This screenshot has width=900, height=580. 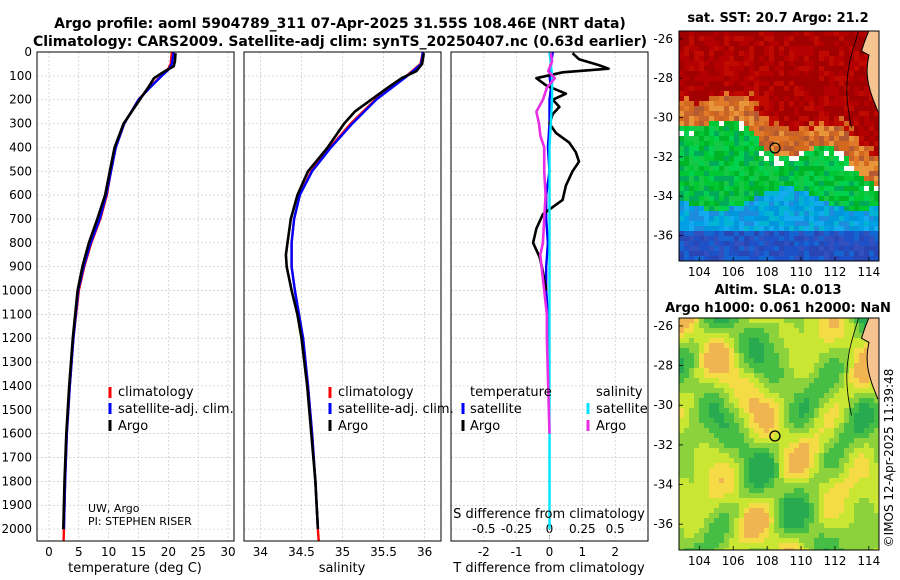 I want to click on legend-label-t-satellite: satellite, so click(x=496, y=409).